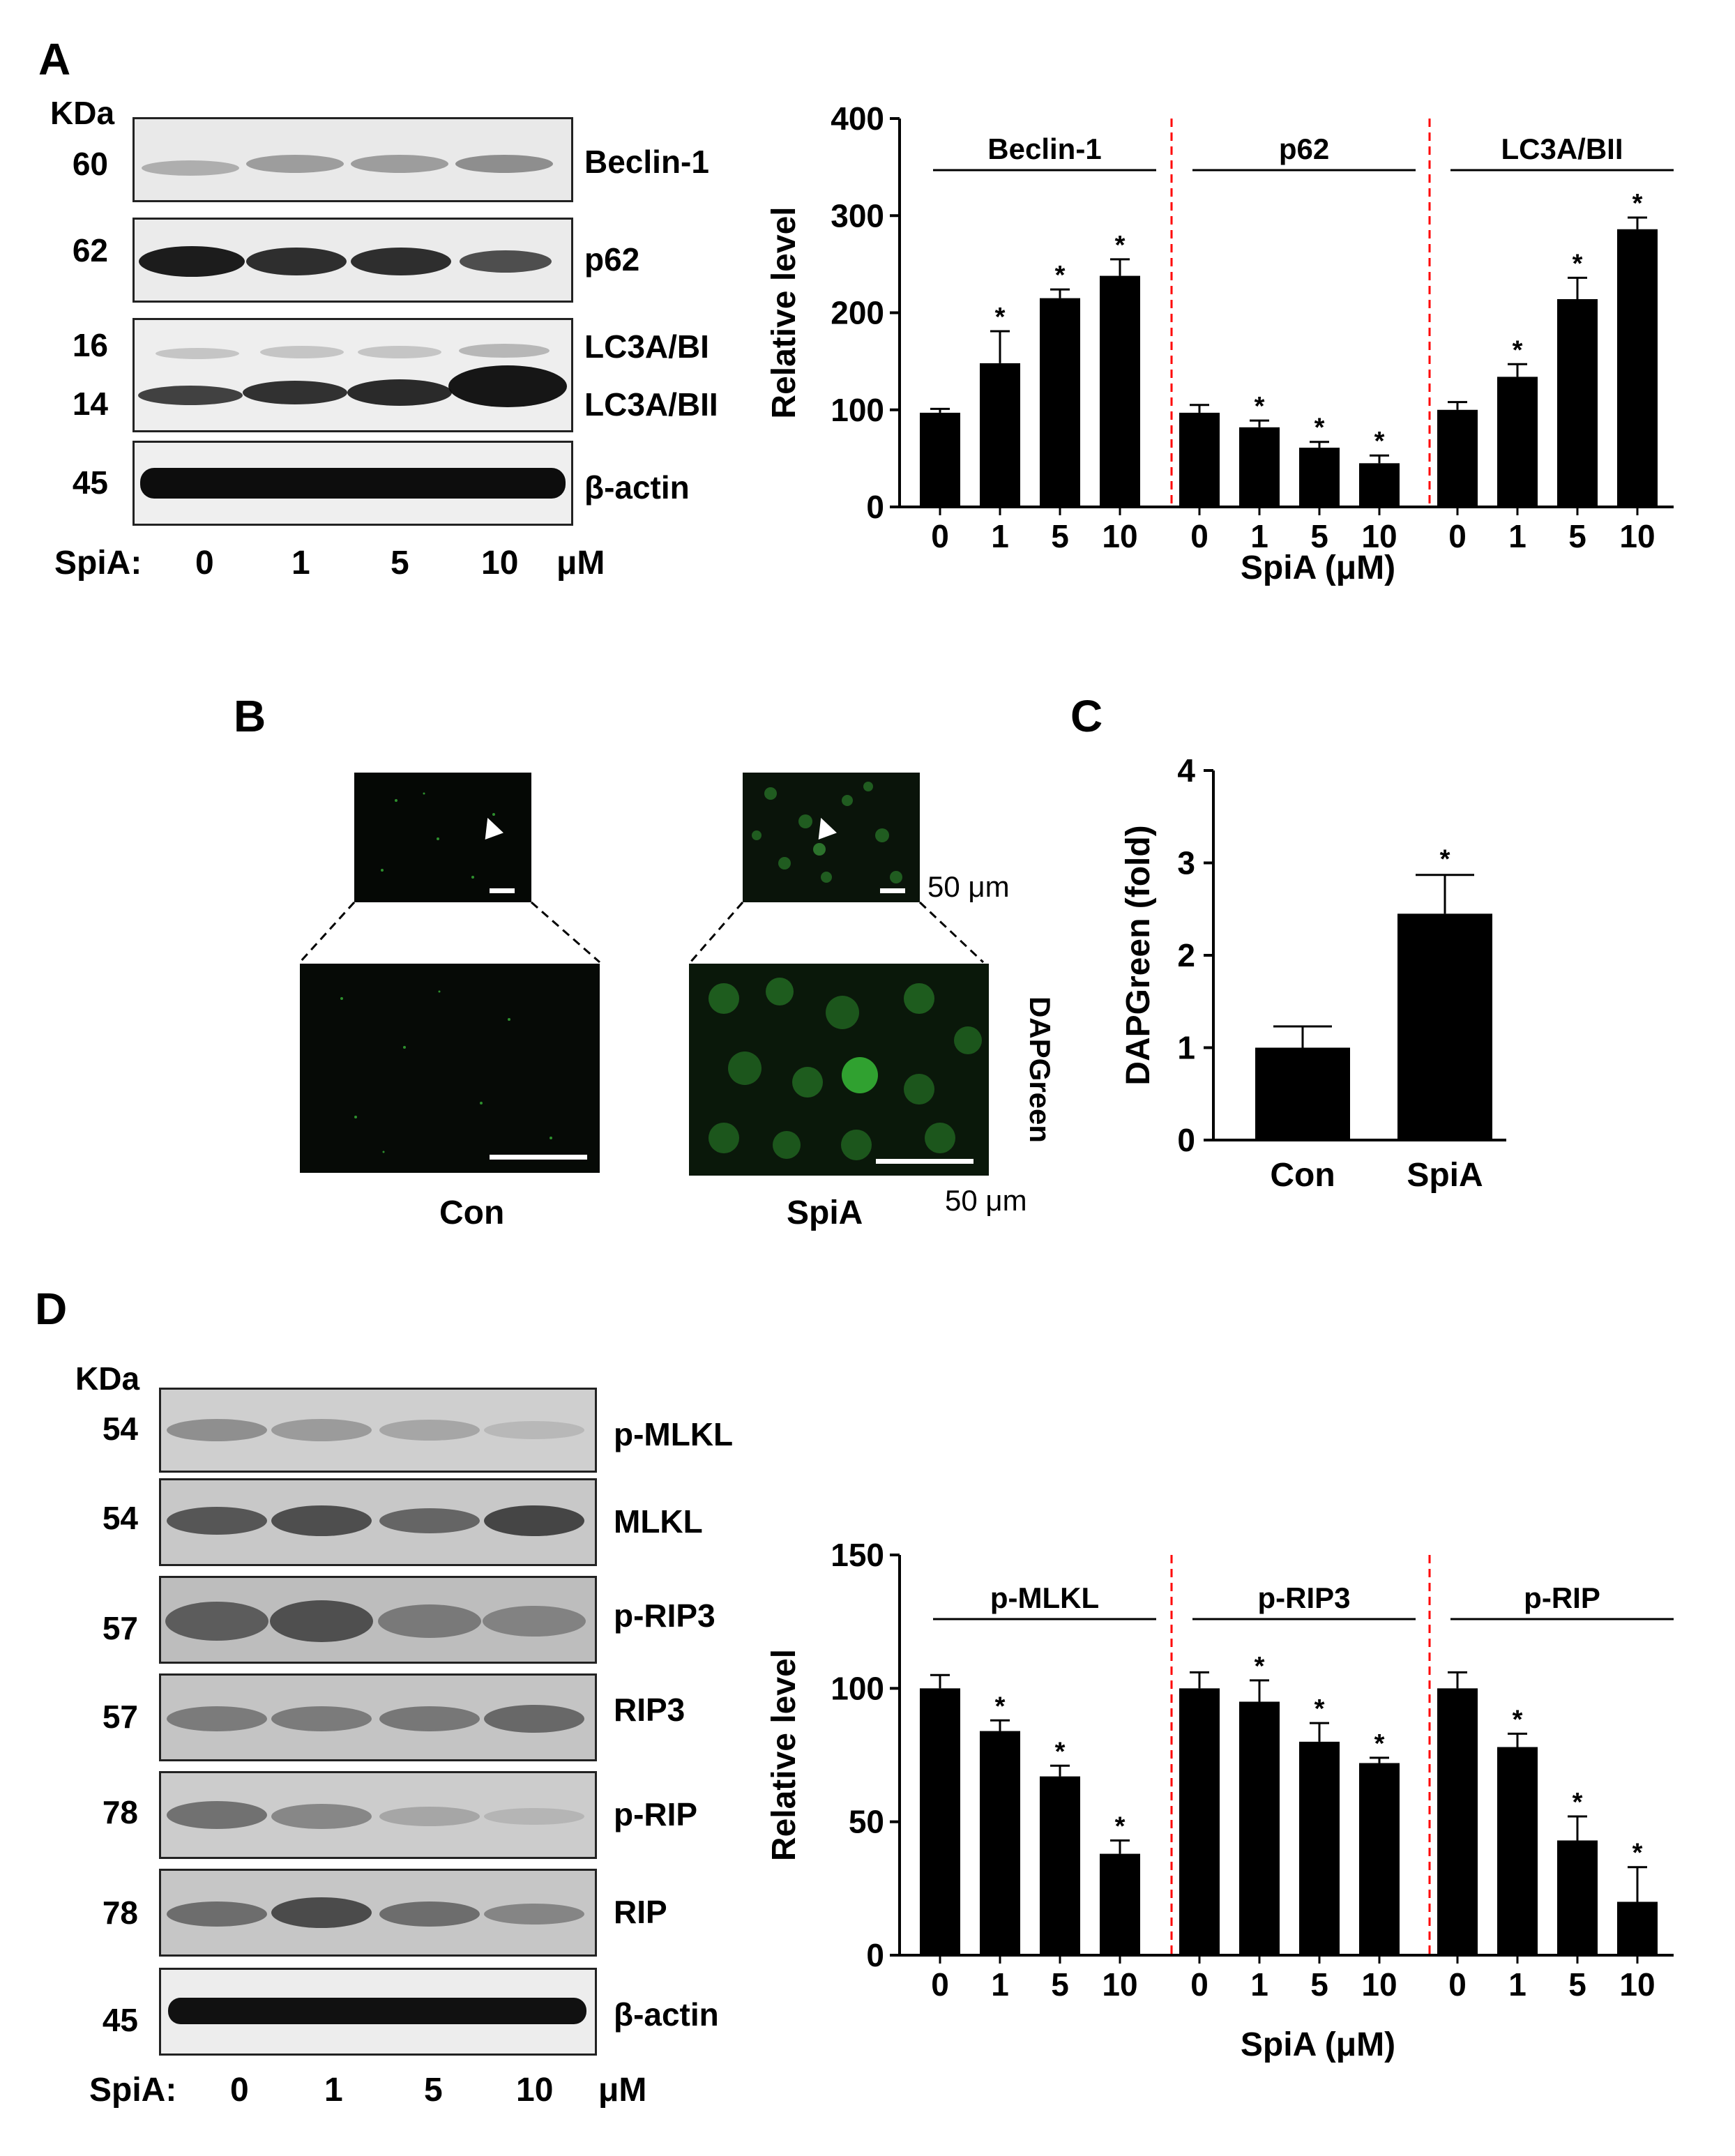 The image size is (1735, 2156). What do you see at coordinates (535, 2090) in the screenshot?
I see `lane-label: 10` at bounding box center [535, 2090].